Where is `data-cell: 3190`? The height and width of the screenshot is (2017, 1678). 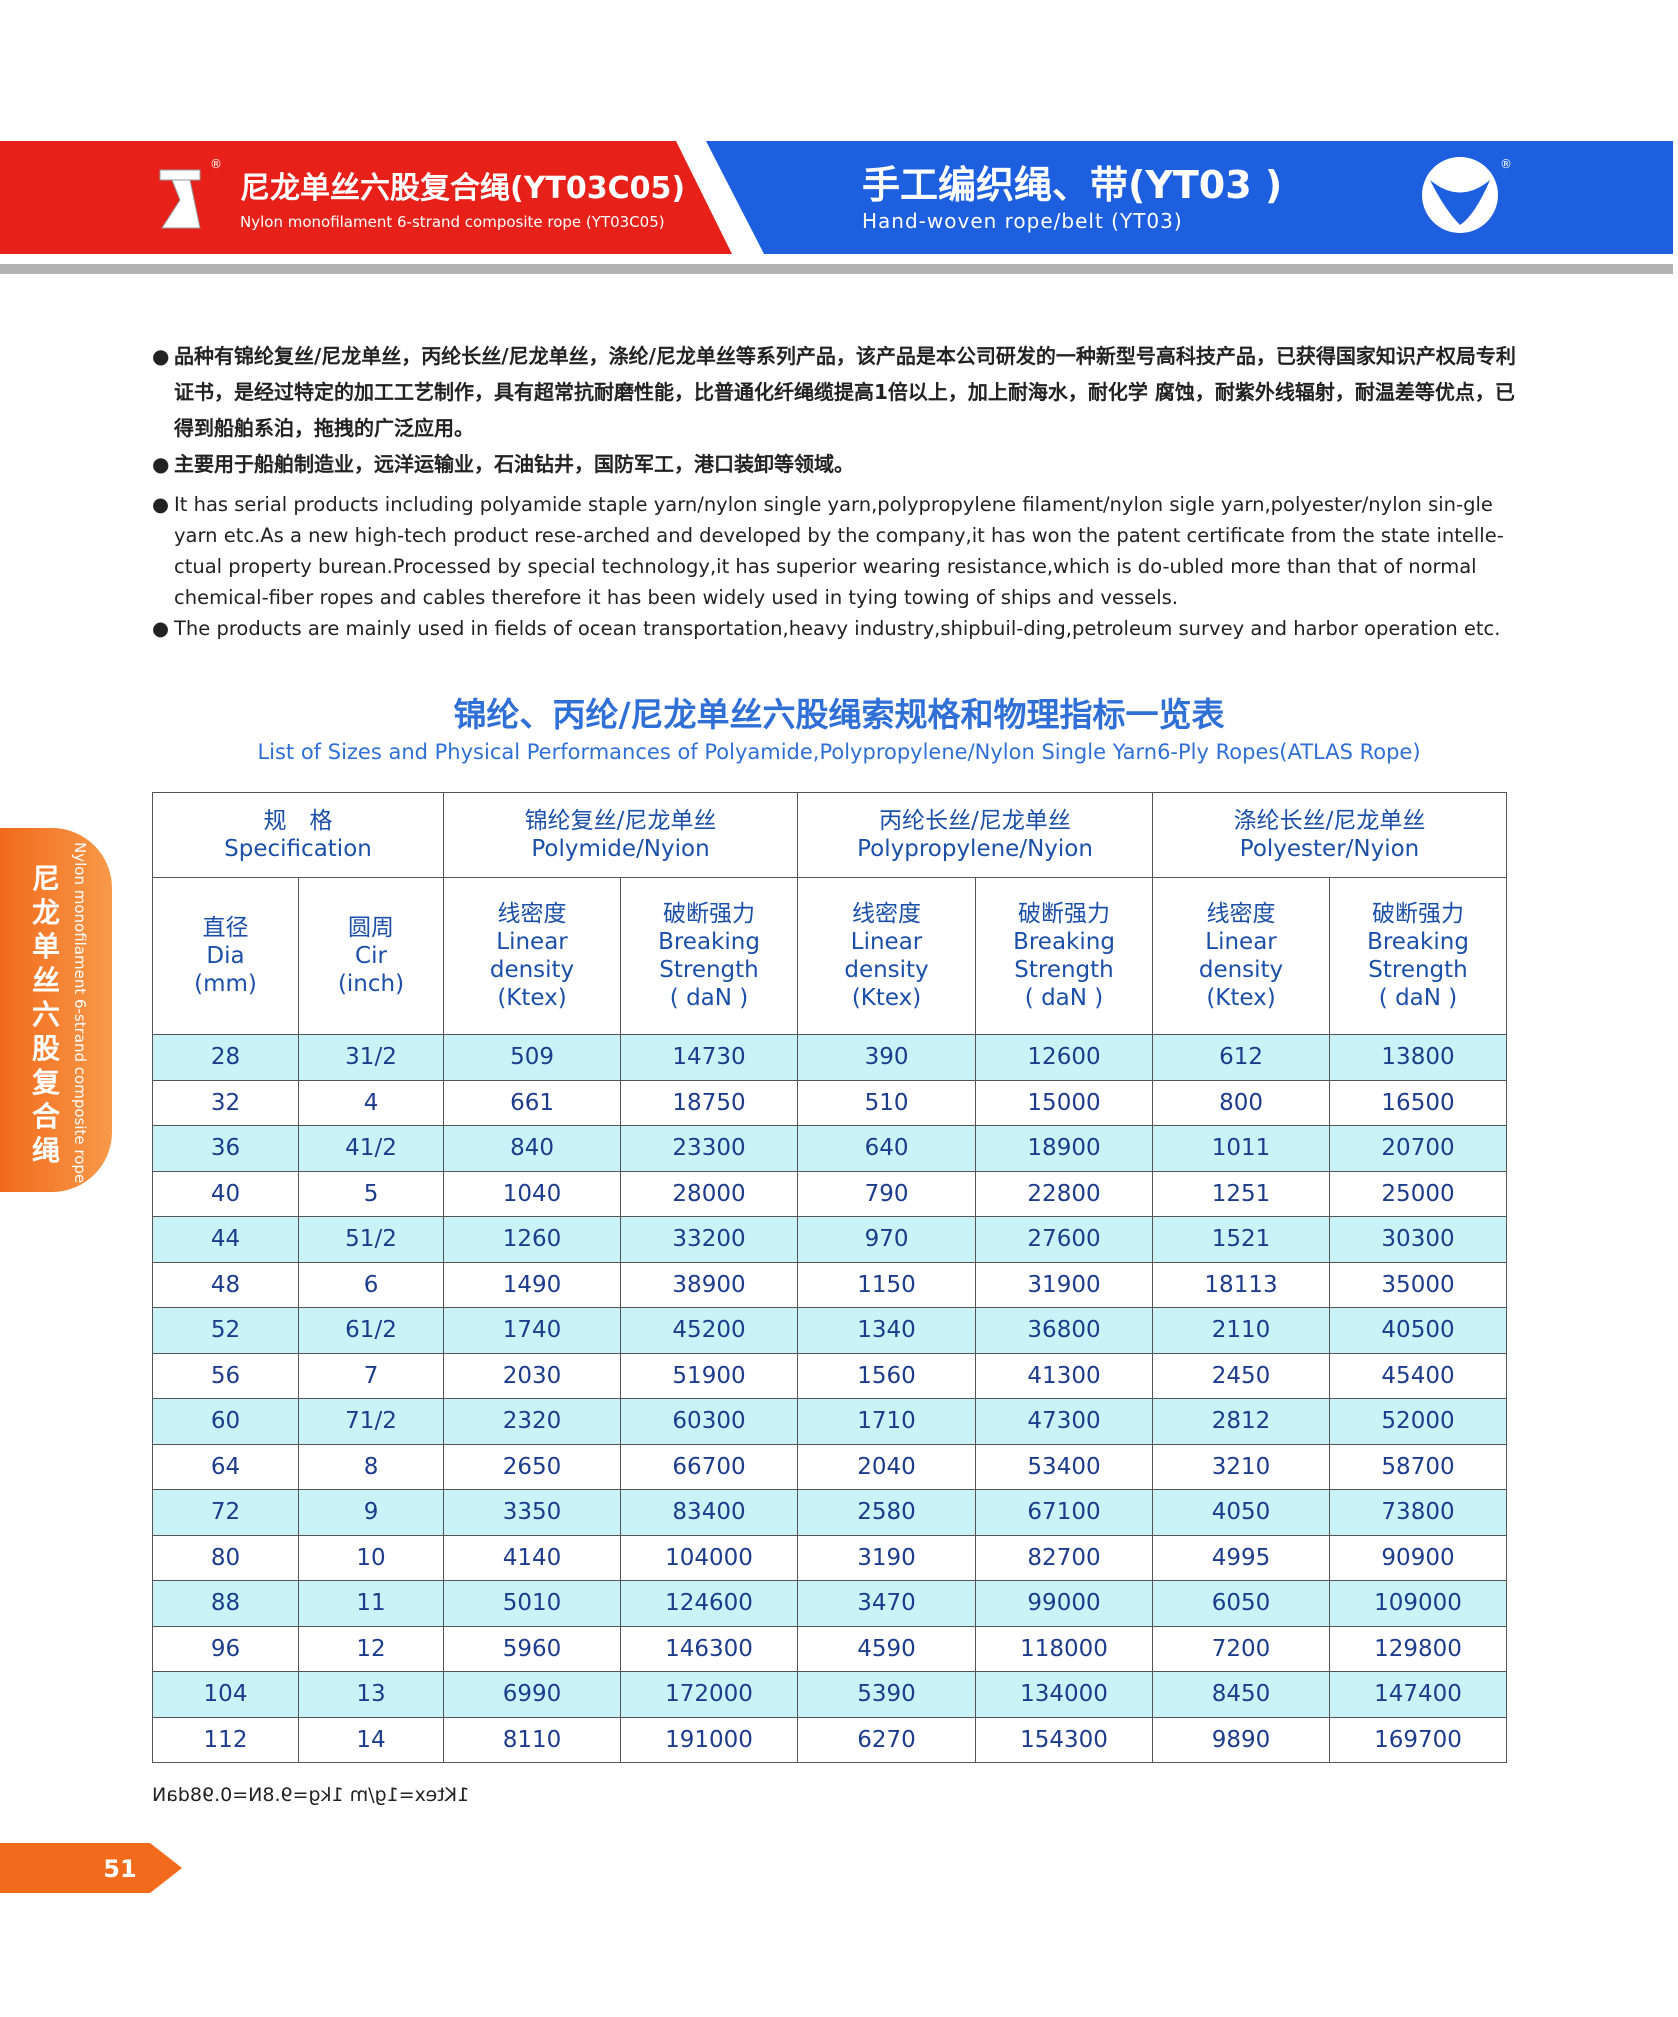 data-cell: 3190 is located at coordinates (887, 1557).